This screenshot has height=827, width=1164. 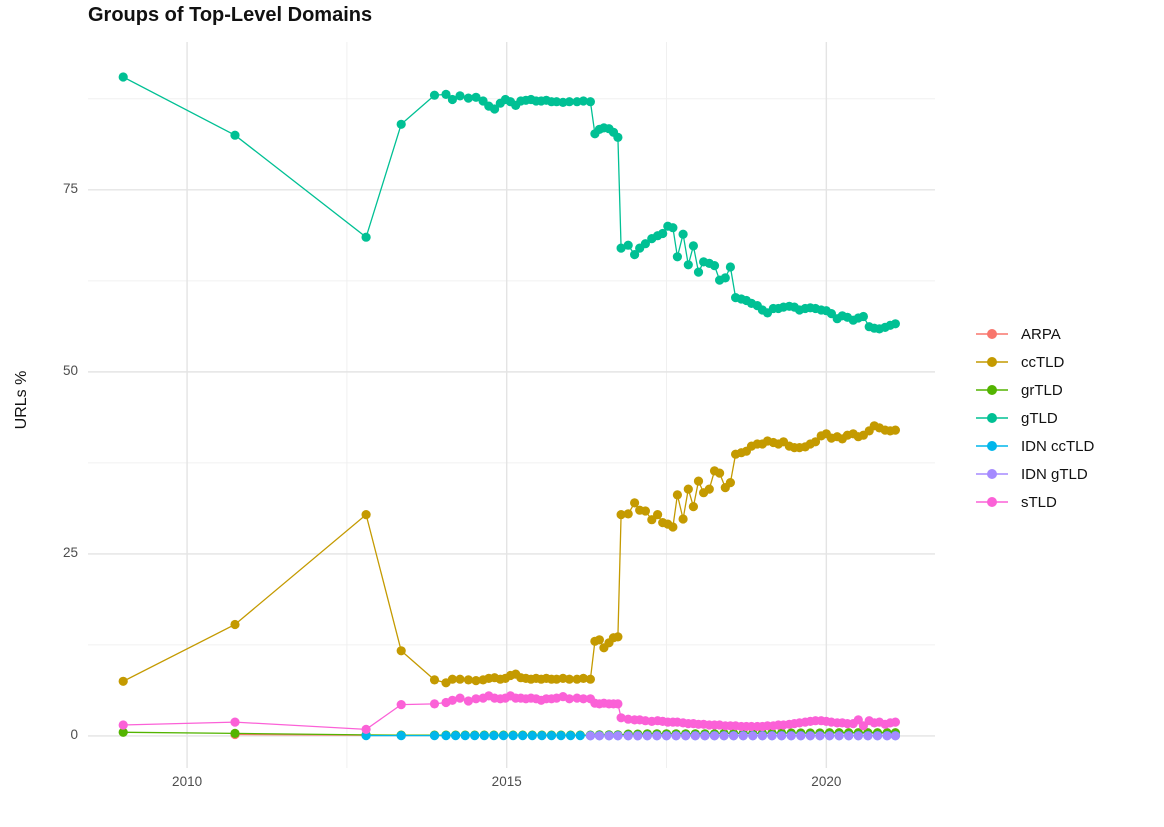 I want to click on legend: ARPA ccTLD grTLD gTLD IDN ccTLD IDN gTLD sTLD, so click(x=1034, y=418).